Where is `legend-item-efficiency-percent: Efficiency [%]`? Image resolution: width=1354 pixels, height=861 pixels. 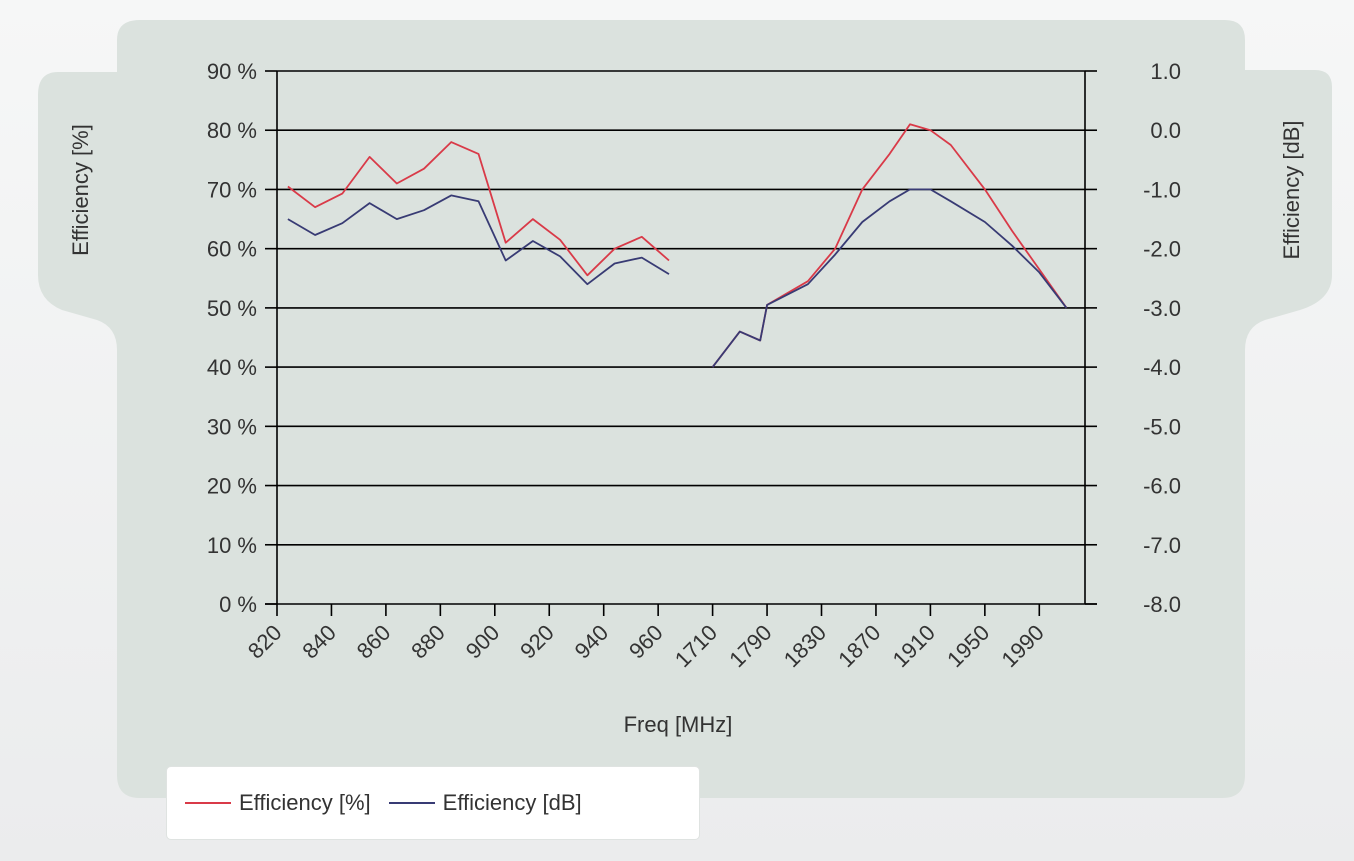 legend-item-efficiency-percent: Efficiency [%] is located at coordinates (278, 803).